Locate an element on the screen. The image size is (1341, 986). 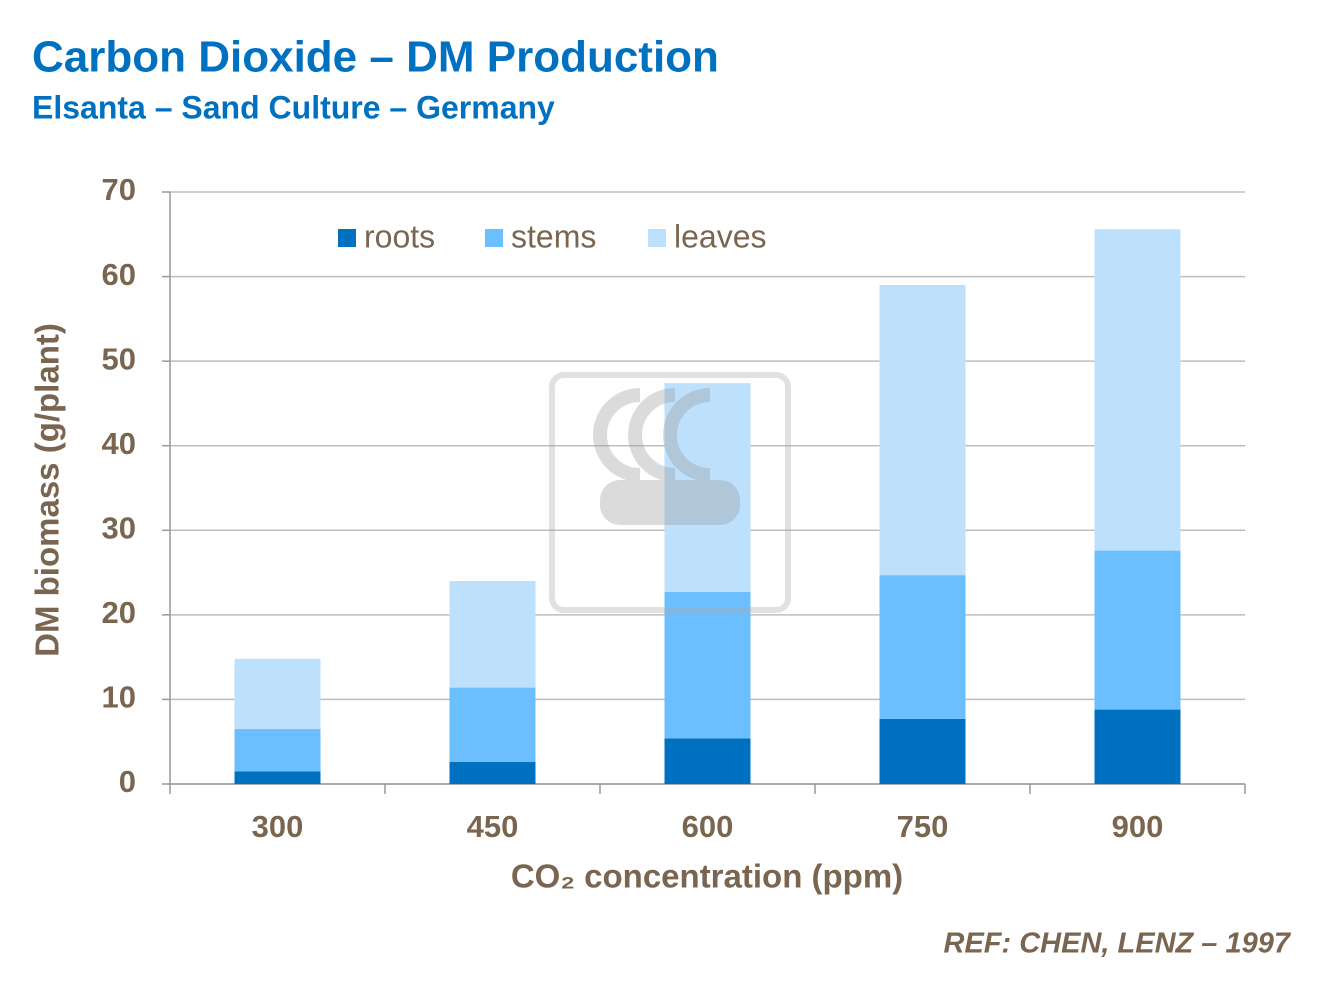
x-tick-label: 900 is located at coordinates (1138, 826).